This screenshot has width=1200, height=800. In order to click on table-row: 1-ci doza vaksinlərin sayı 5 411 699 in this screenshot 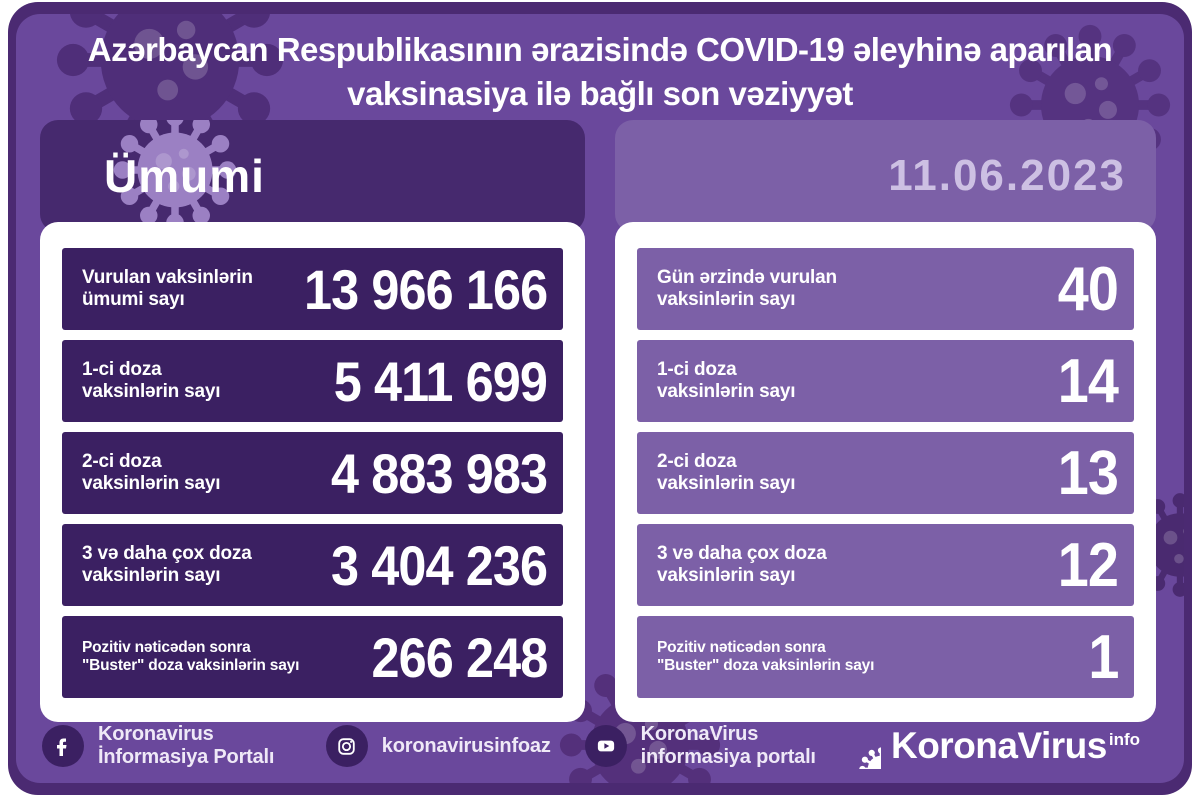, I will do `click(312, 381)`.